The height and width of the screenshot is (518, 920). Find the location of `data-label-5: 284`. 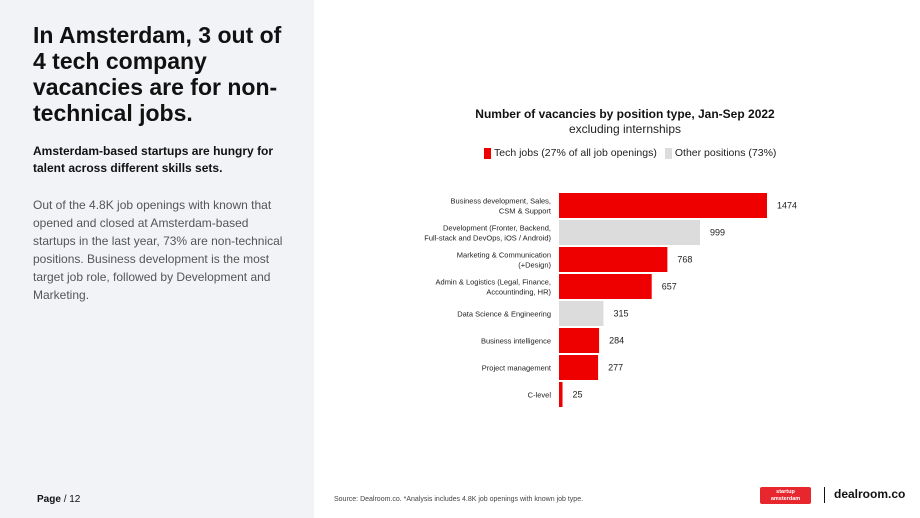

data-label-5: 284 is located at coordinates (616, 341).